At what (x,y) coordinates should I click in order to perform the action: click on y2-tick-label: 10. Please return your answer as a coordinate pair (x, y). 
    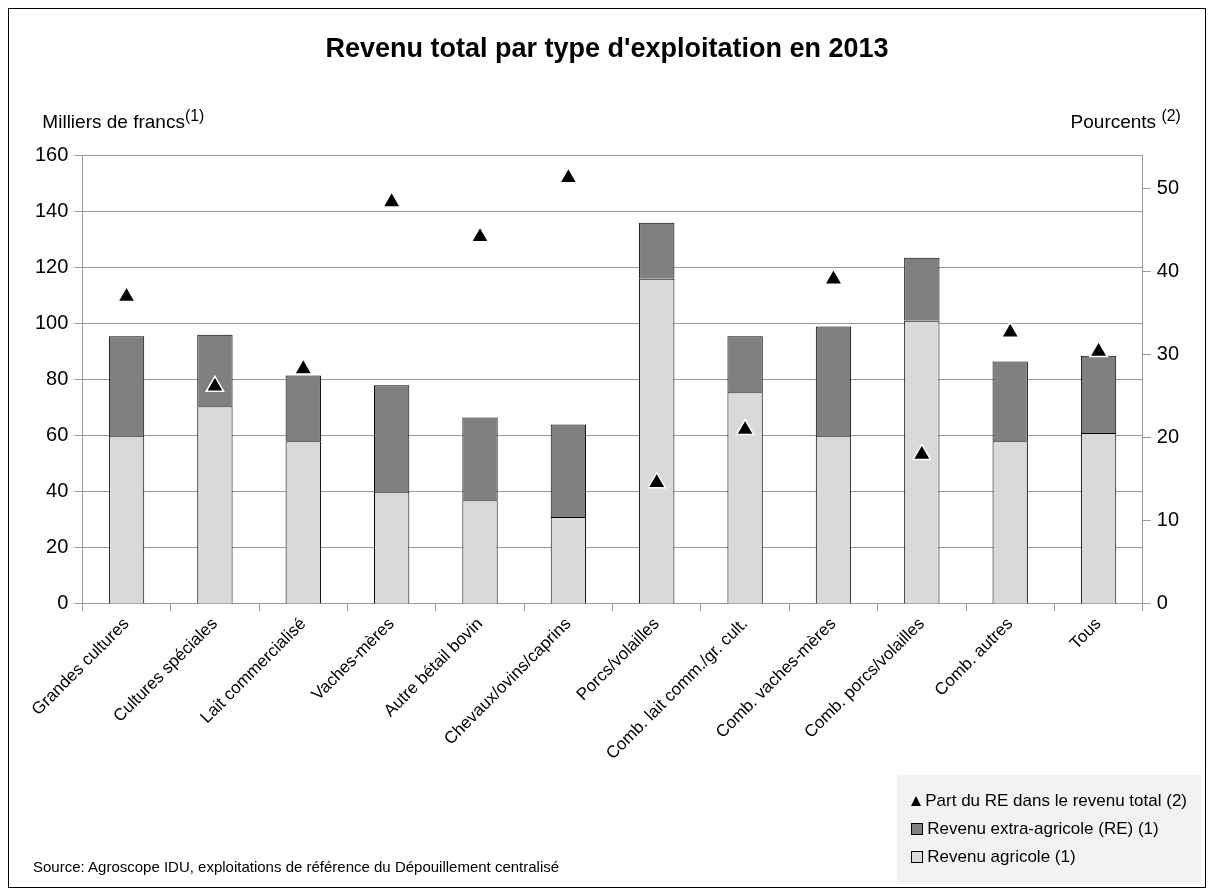
    Looking at the image, I should click on (1167, 519).